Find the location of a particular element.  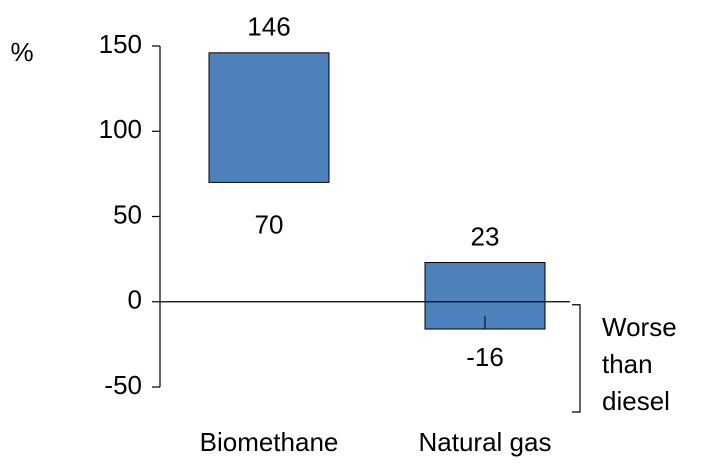

annotation: than is located at coordinates (627, 364).